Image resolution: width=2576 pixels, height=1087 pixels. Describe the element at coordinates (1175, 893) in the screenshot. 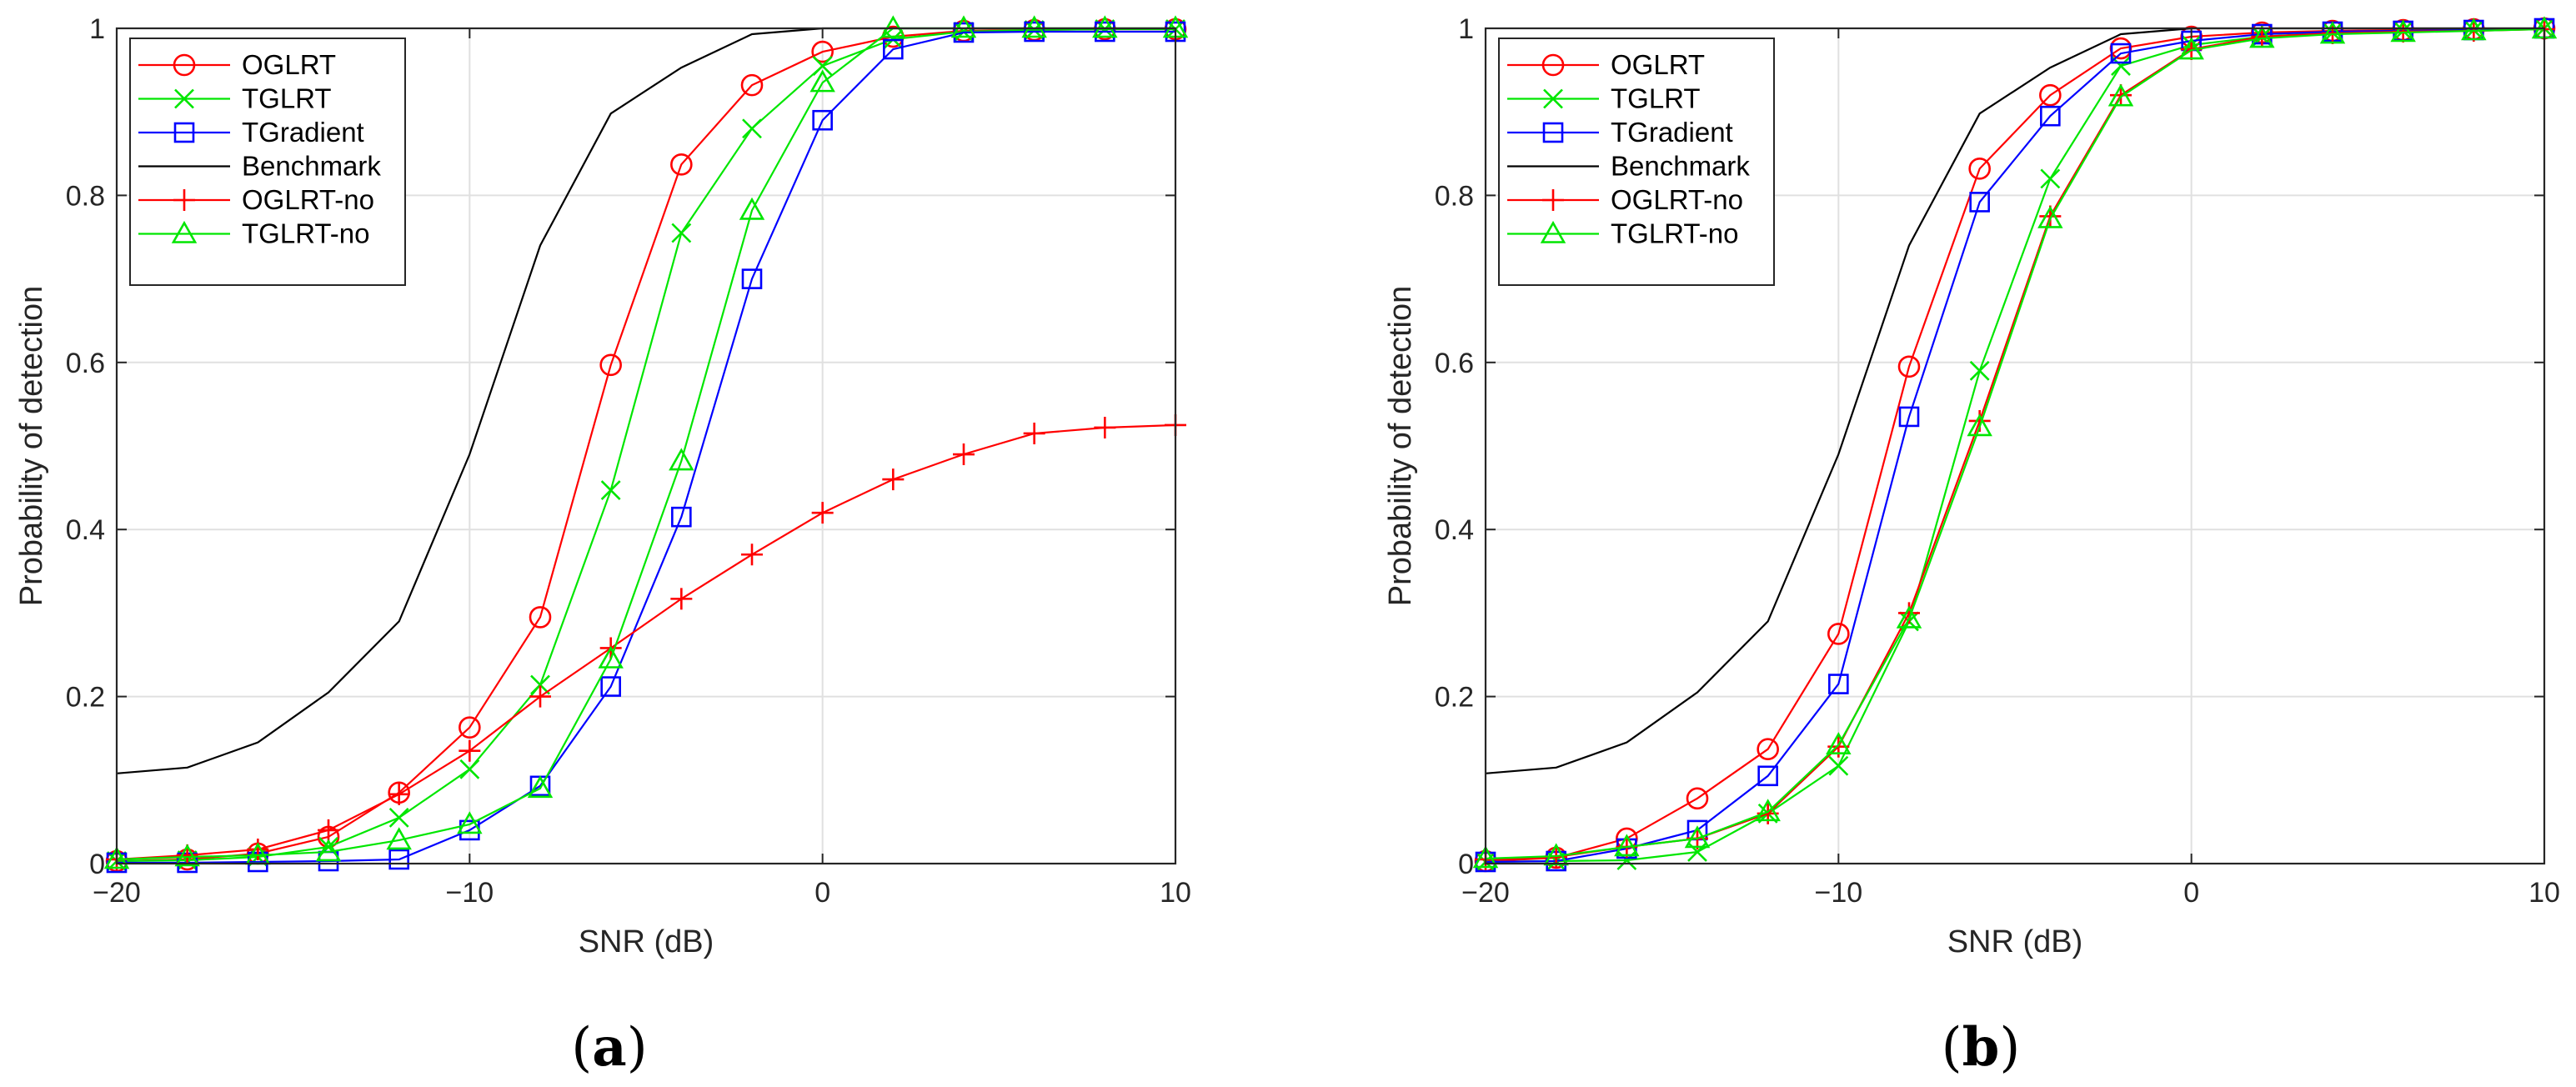

I see `x-tick-label: 10` at that location.